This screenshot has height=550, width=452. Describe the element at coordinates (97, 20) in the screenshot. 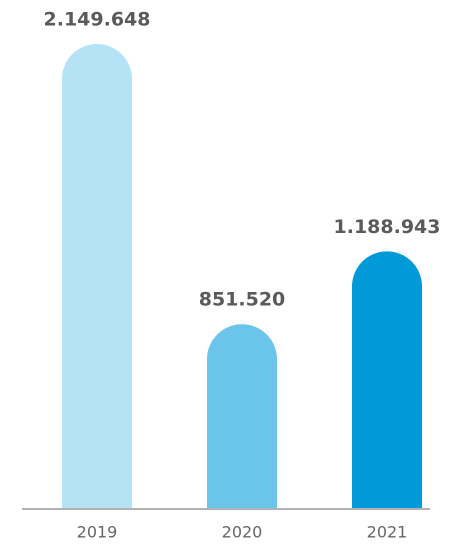

I see `value-label: 2.149.648` at that location.